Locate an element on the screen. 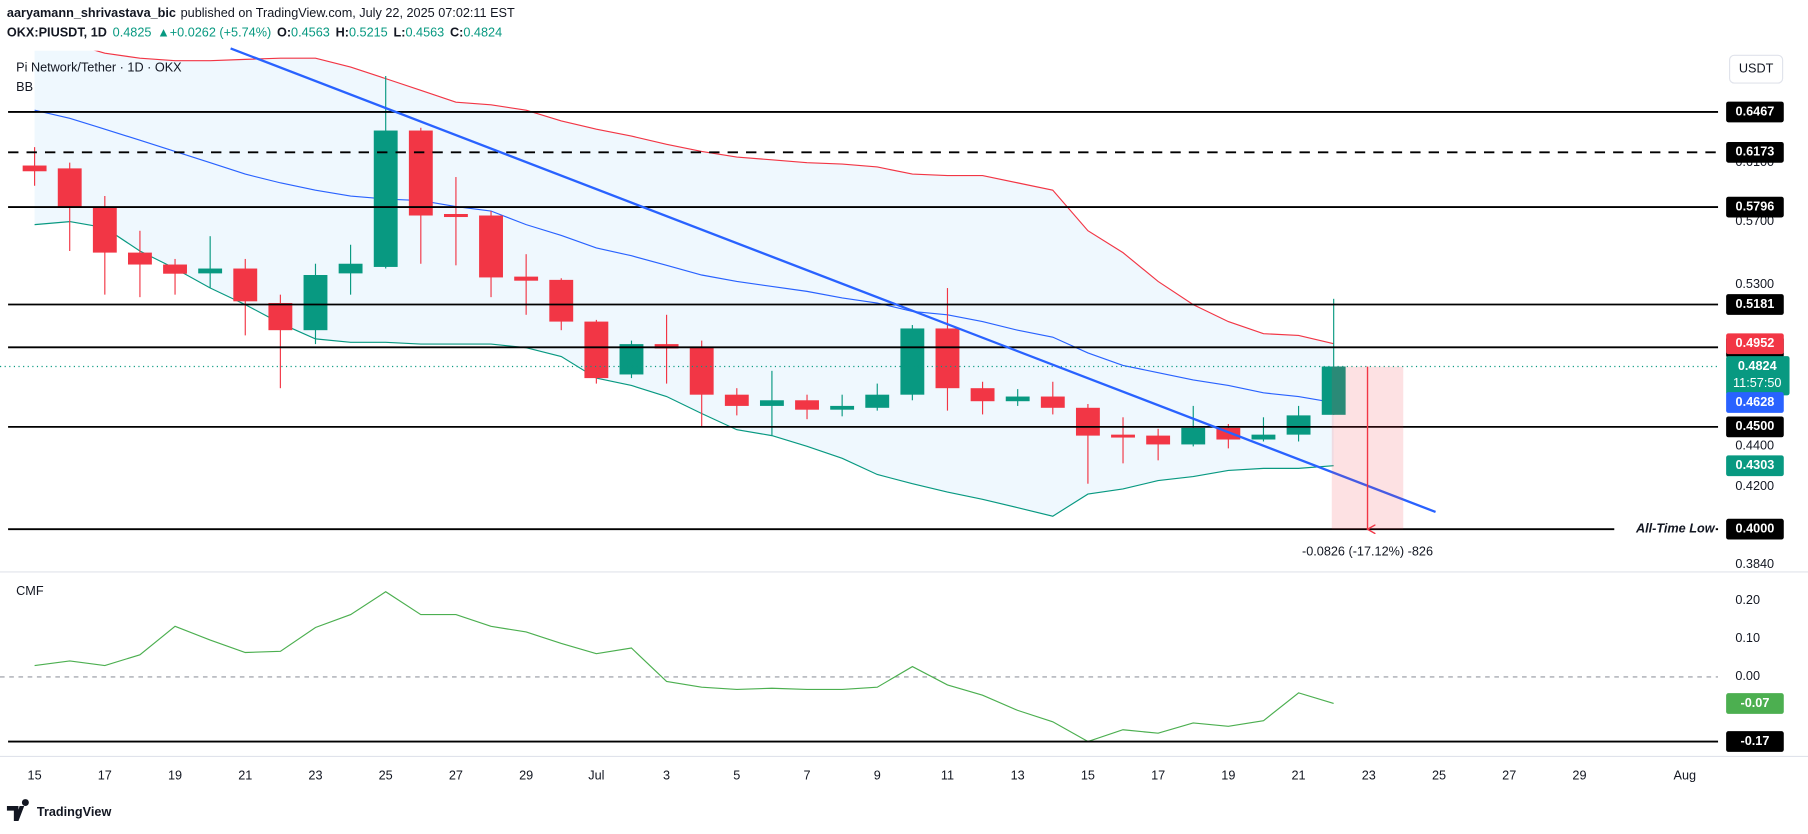 The height and width of the screenshot is (834, 1808). currency: USDT is located at coordinates (1756, 69).